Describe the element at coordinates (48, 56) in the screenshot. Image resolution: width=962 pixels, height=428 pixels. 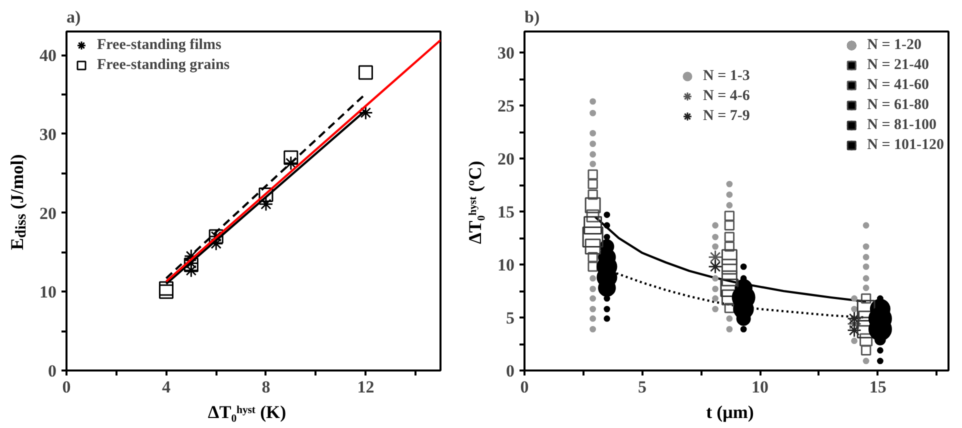
I see `y-tick-label: 40` at that location.